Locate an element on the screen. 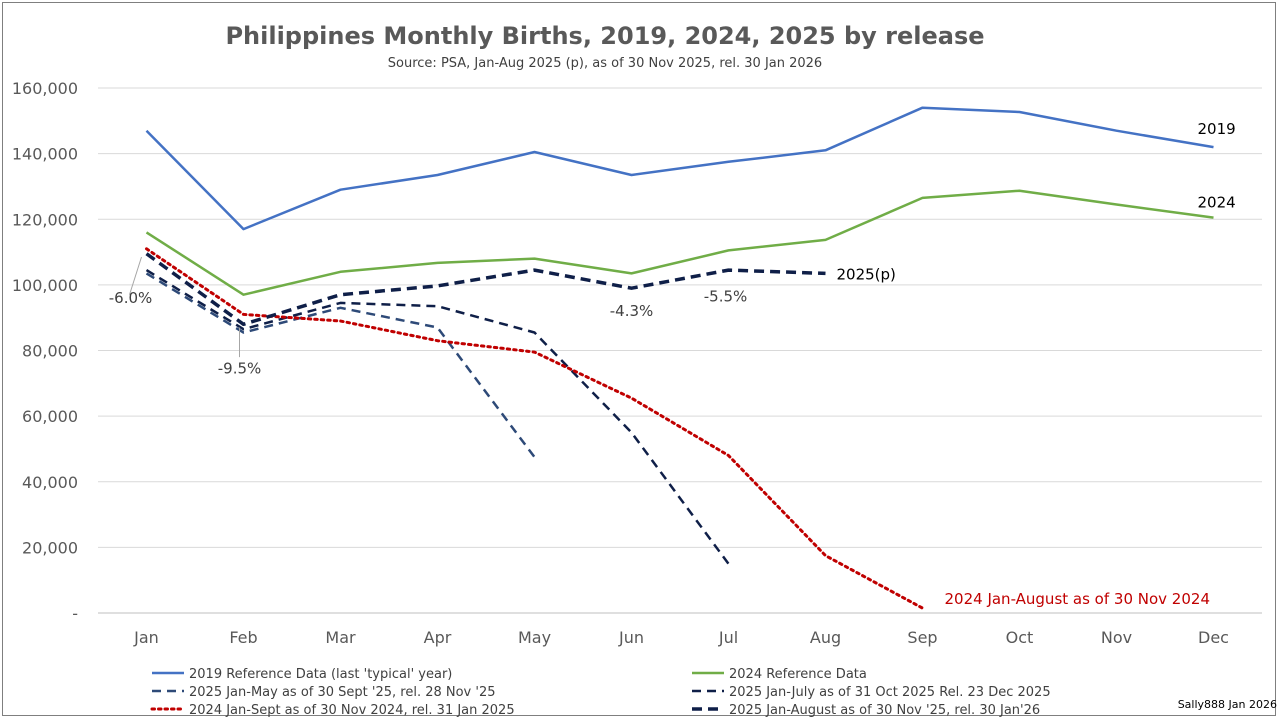 The image size is (1280, 720). leader-line is located at coordinates (135, 275).